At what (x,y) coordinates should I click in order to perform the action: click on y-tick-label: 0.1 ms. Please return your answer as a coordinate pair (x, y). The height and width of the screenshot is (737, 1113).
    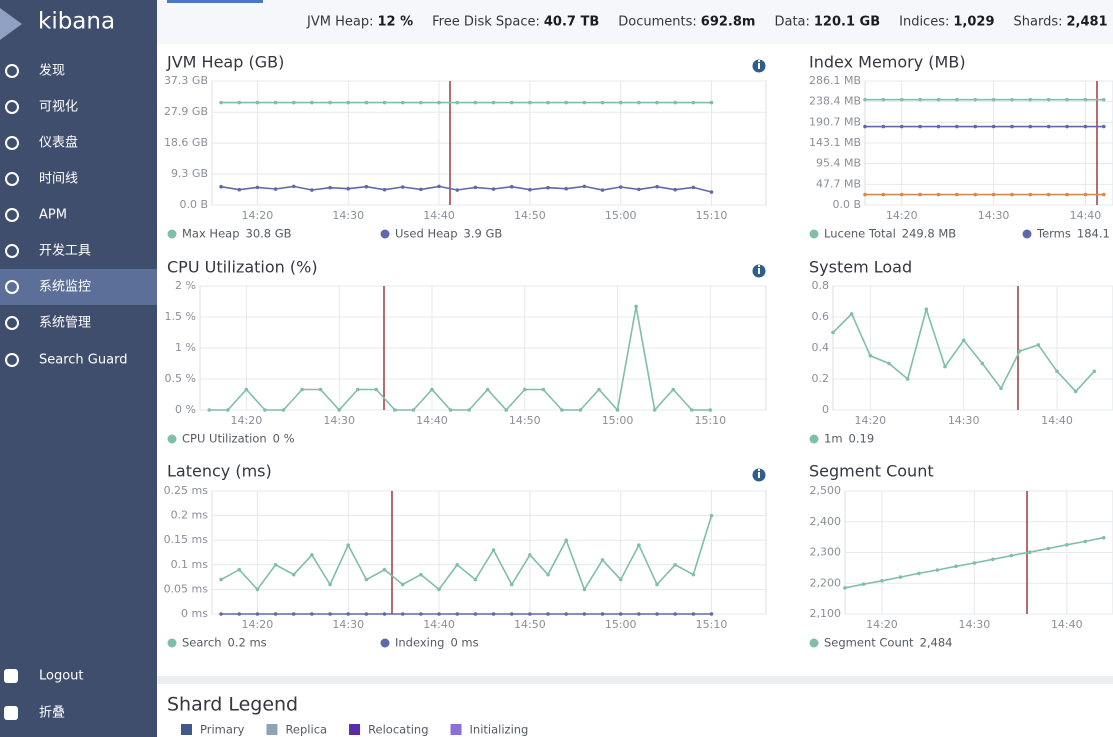
    Looking at the image, I should click on (190, 564).